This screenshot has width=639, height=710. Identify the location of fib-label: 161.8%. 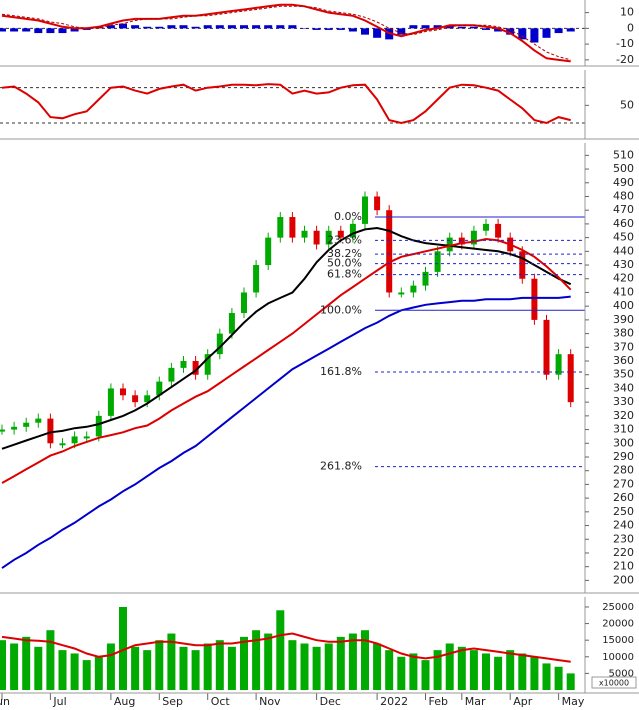
(341, 371).